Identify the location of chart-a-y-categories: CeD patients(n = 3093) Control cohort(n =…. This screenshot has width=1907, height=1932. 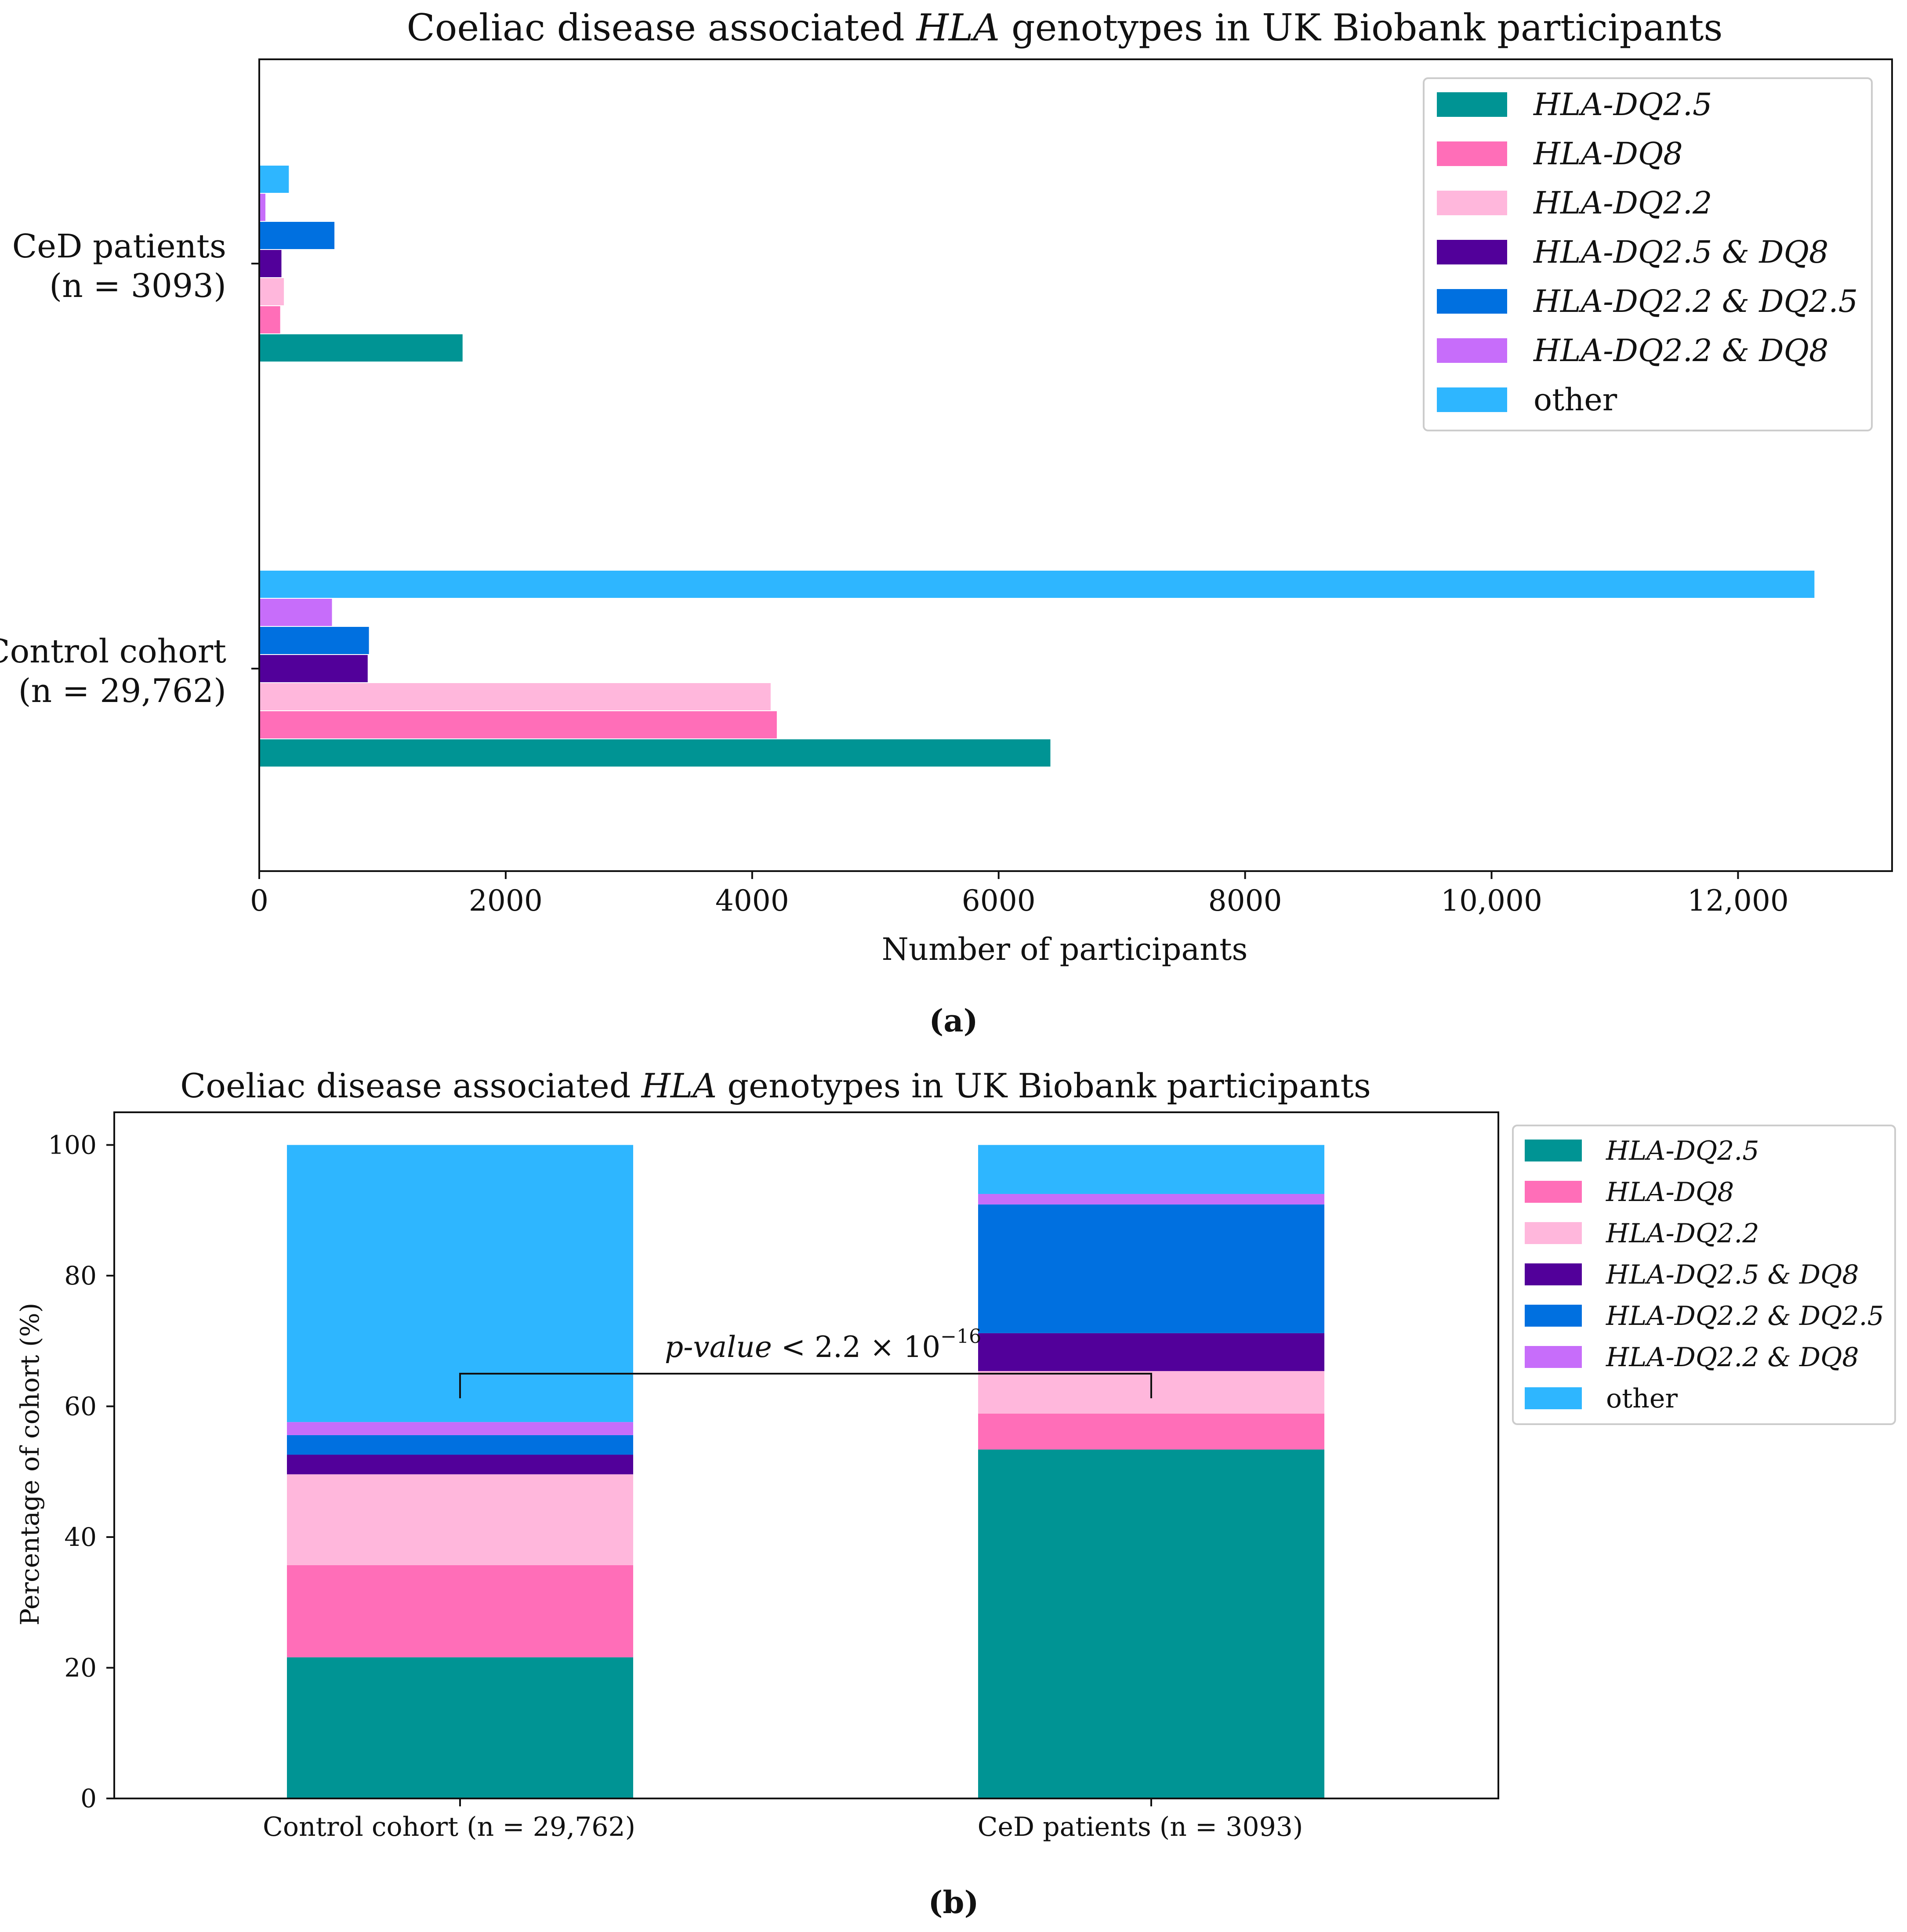
(130, 469).